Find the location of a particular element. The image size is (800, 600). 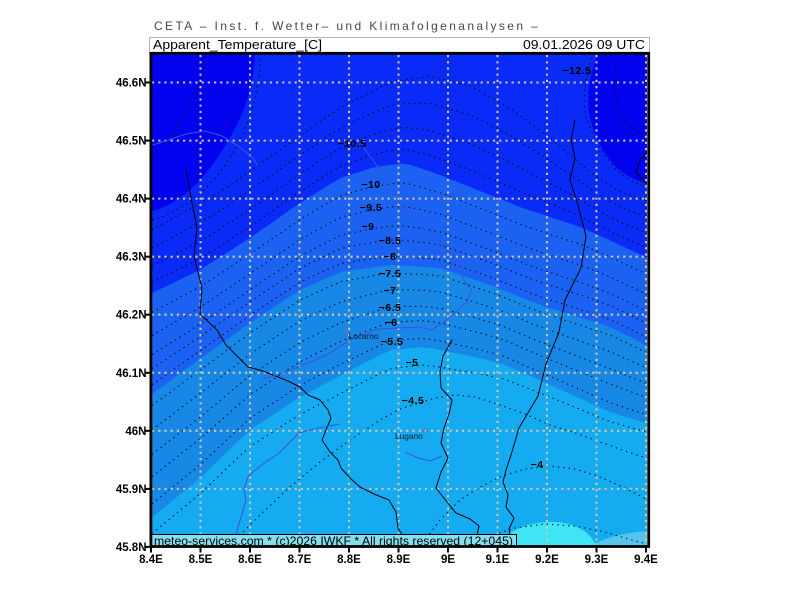

svg-text: Locarno is located at coordinates (364, 336).